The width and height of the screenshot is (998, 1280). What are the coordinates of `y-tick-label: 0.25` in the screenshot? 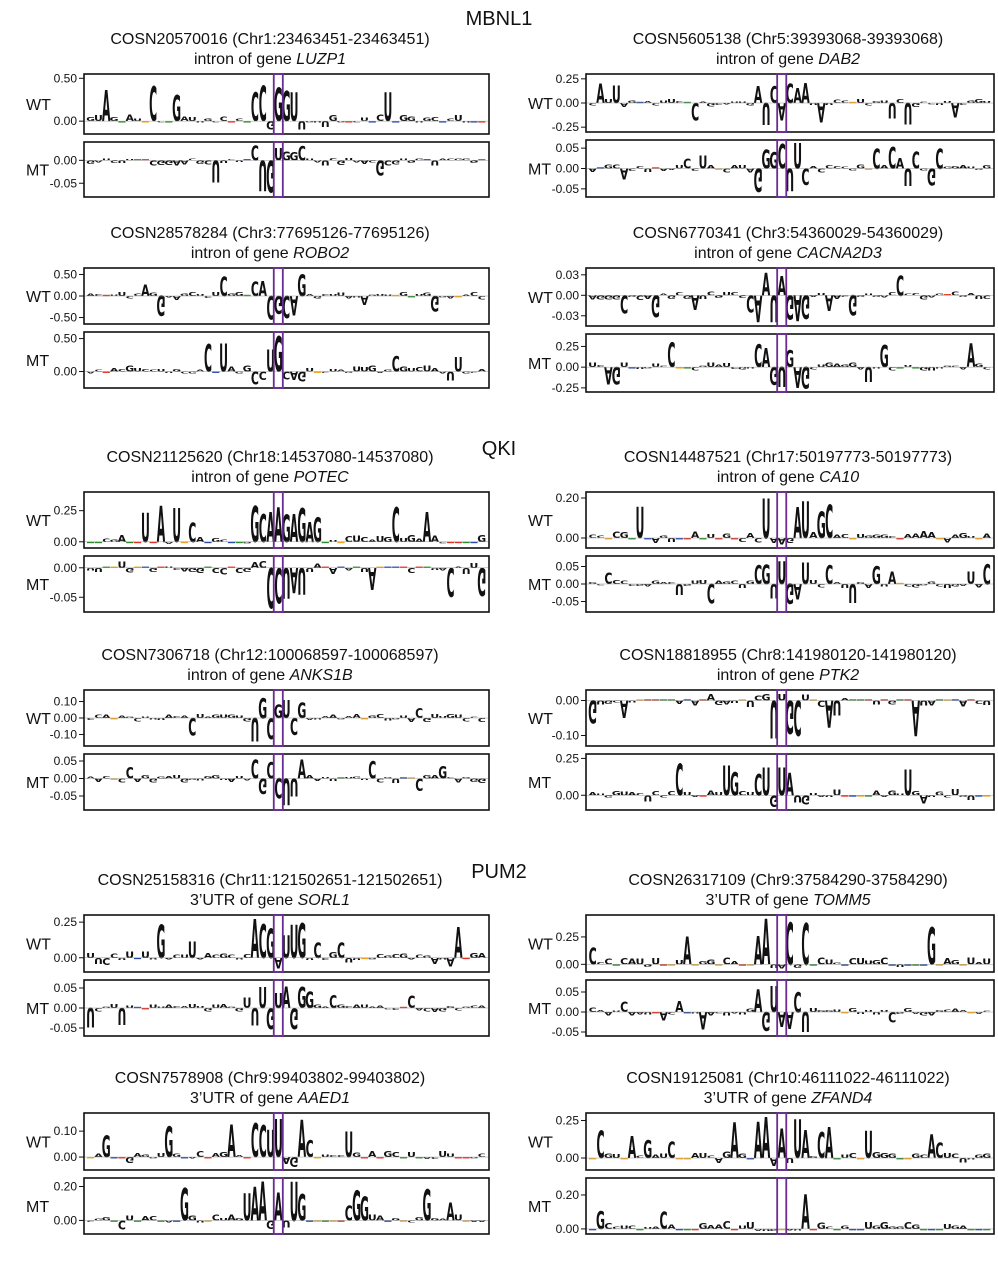 It's located at (568, 79).